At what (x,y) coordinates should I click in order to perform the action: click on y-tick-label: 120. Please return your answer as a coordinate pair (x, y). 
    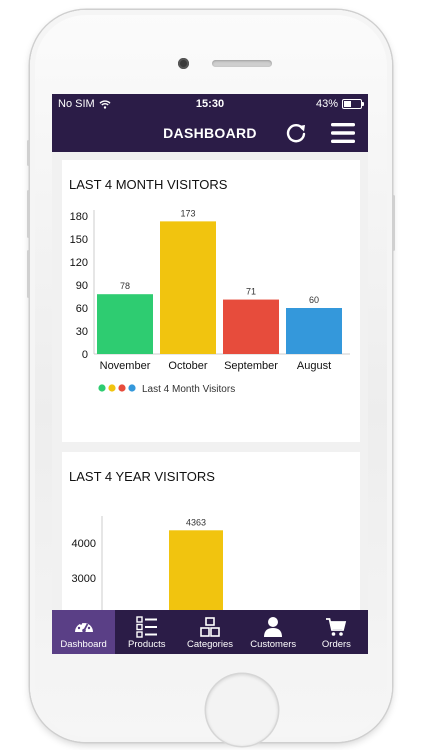
    Looking at the image, I should click on (79, 263).